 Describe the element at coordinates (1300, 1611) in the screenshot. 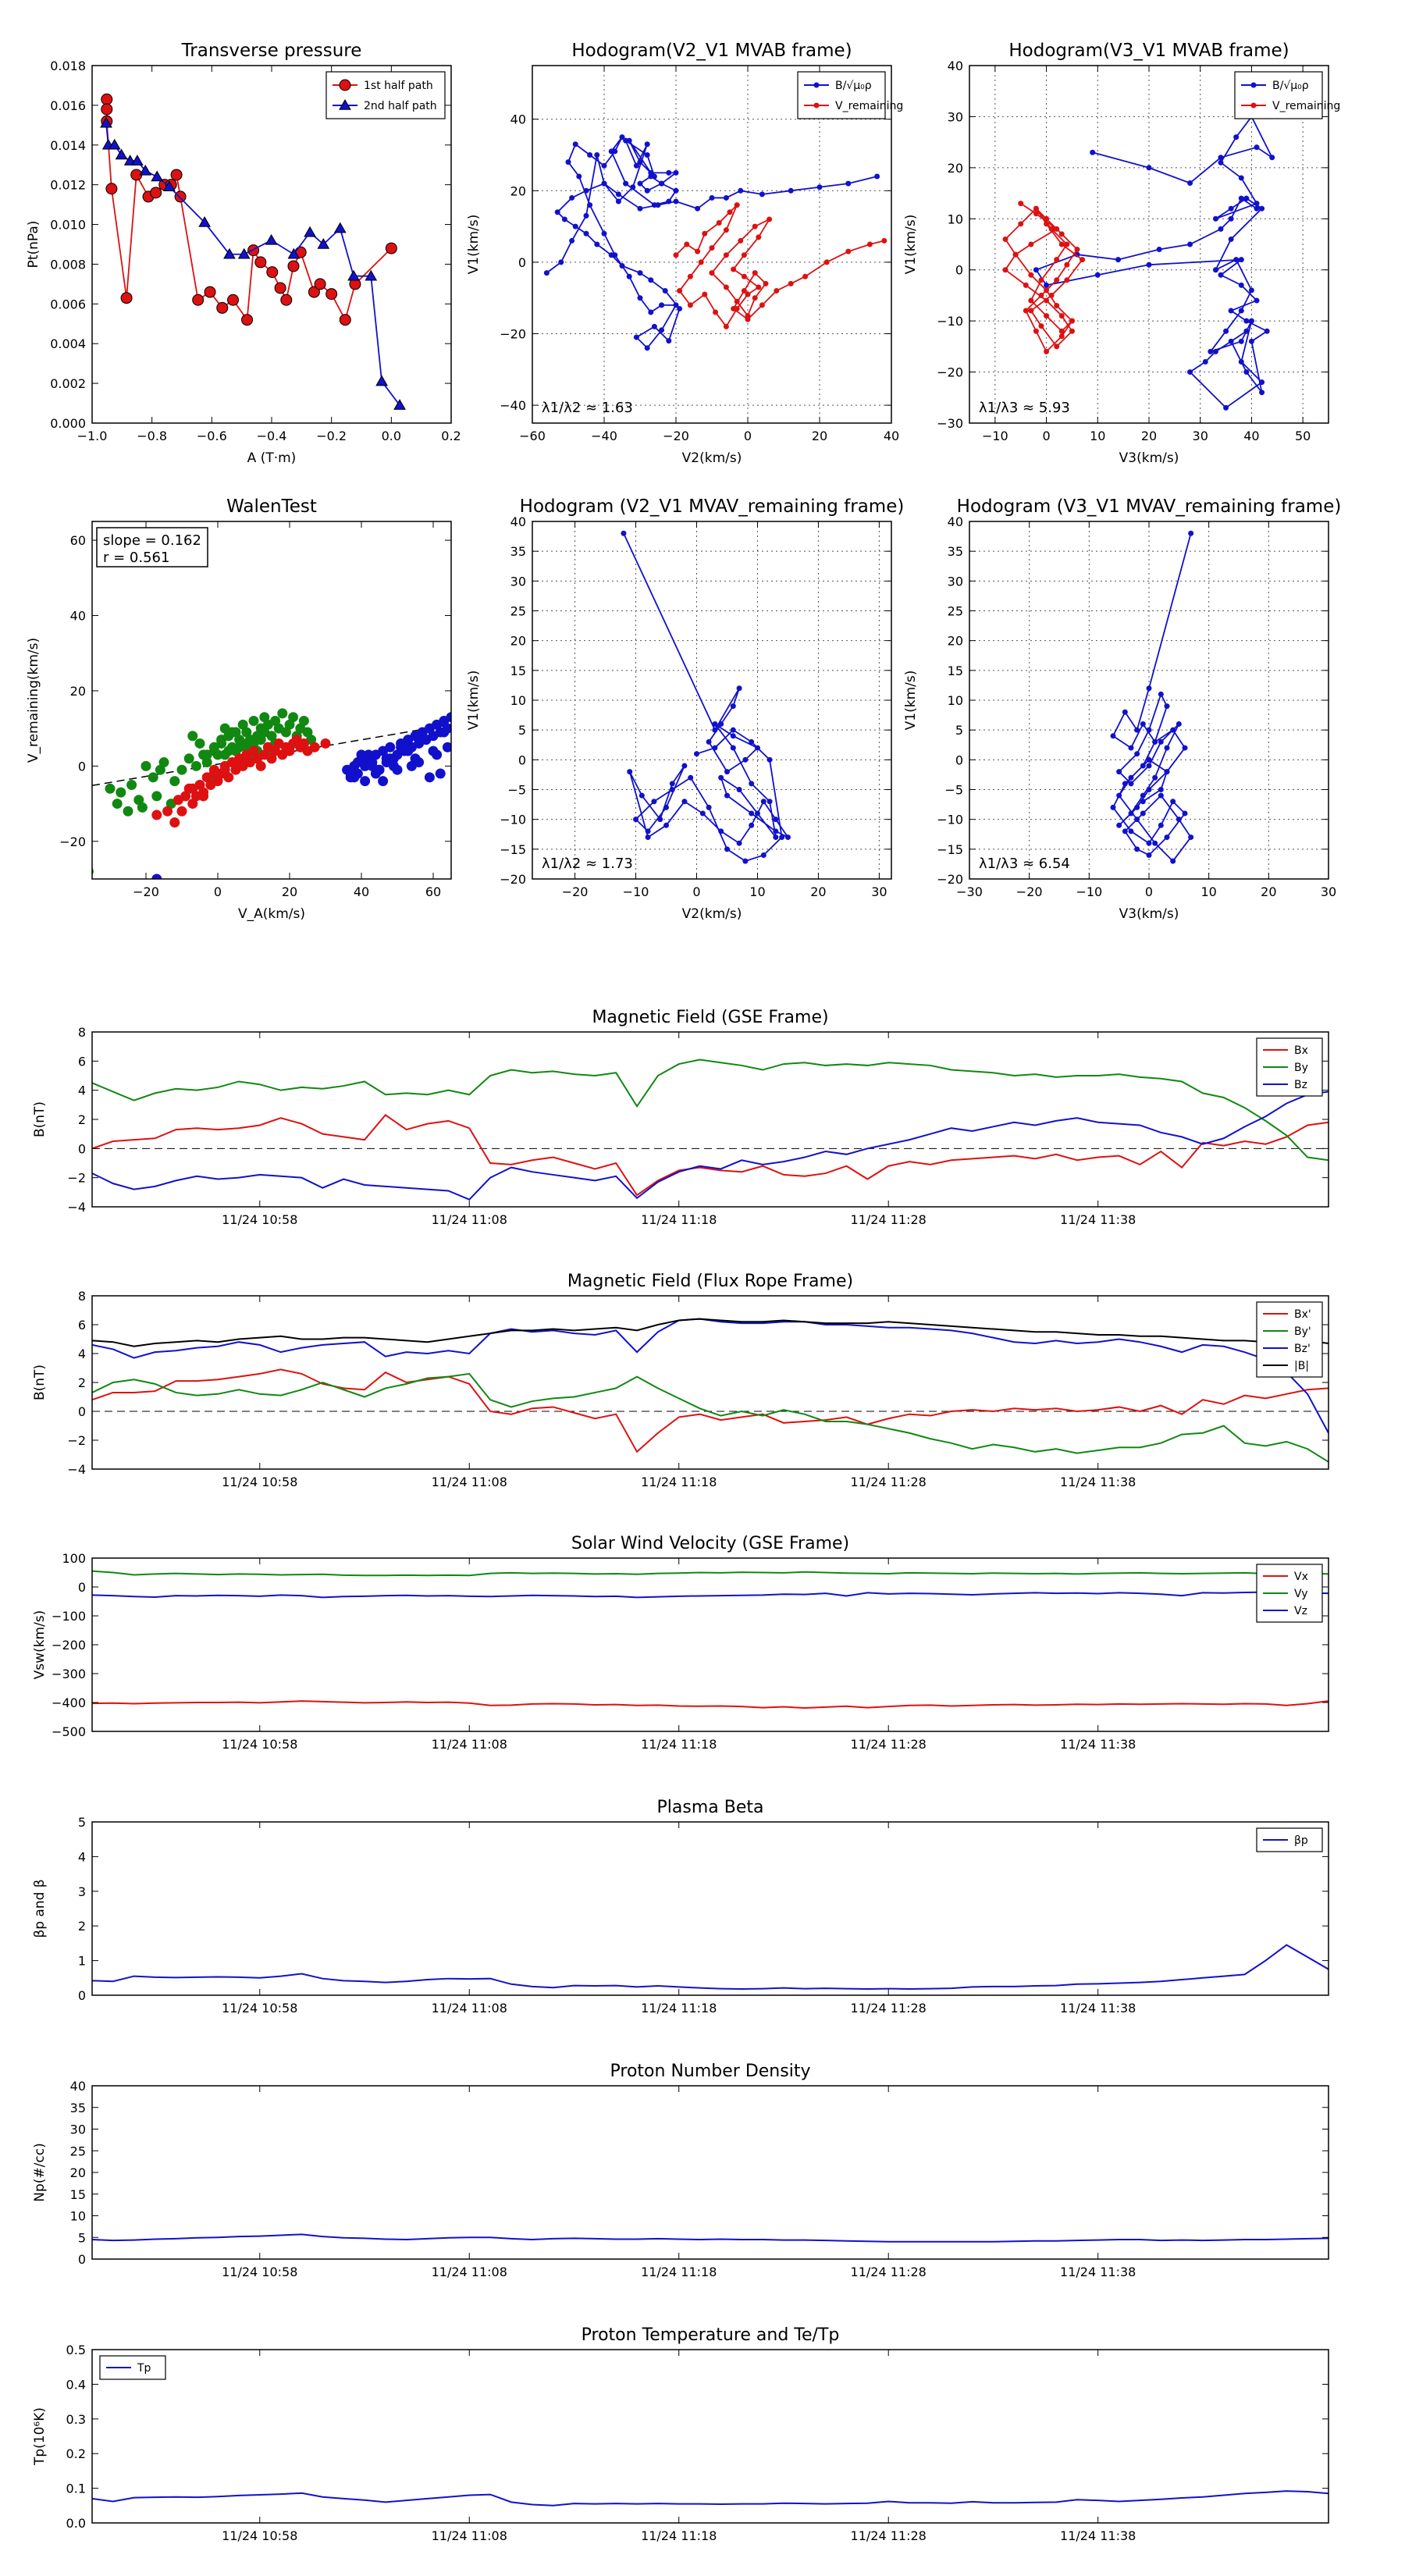

I see `vsw-legend-label: Vz` at that location.